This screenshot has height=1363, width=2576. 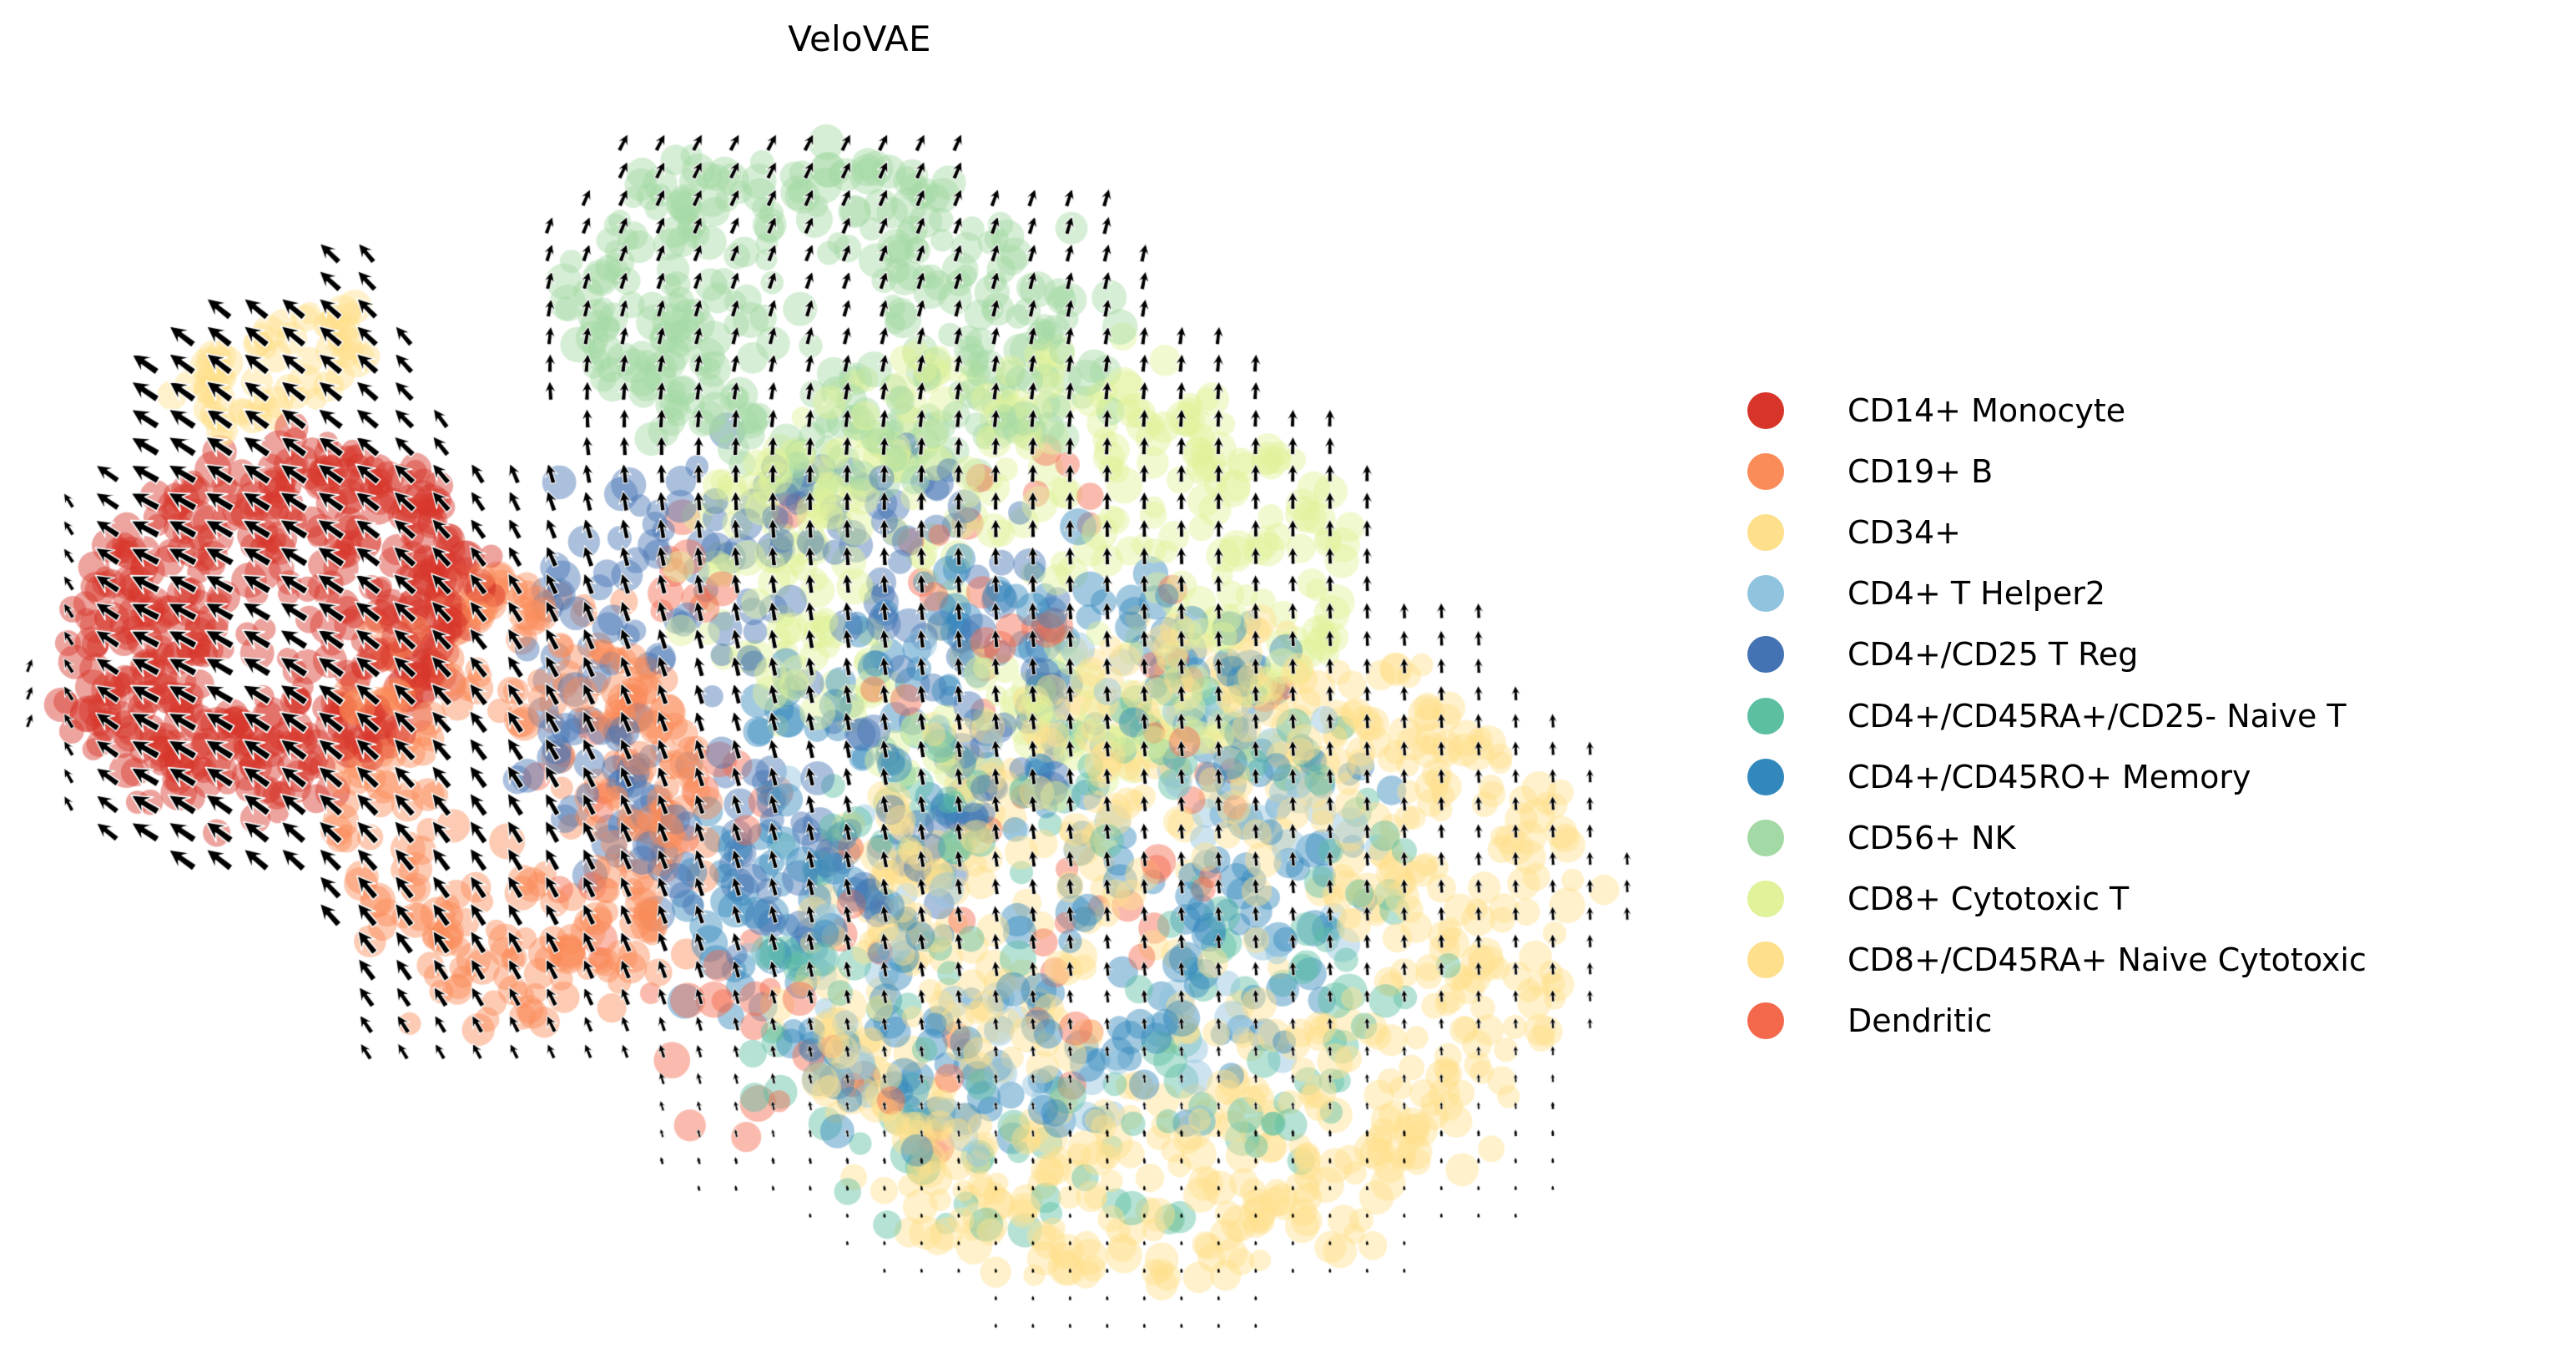 I want to click on legend-item-label: CD4+/CD25 T Reg, so click(x=1993, y=655).